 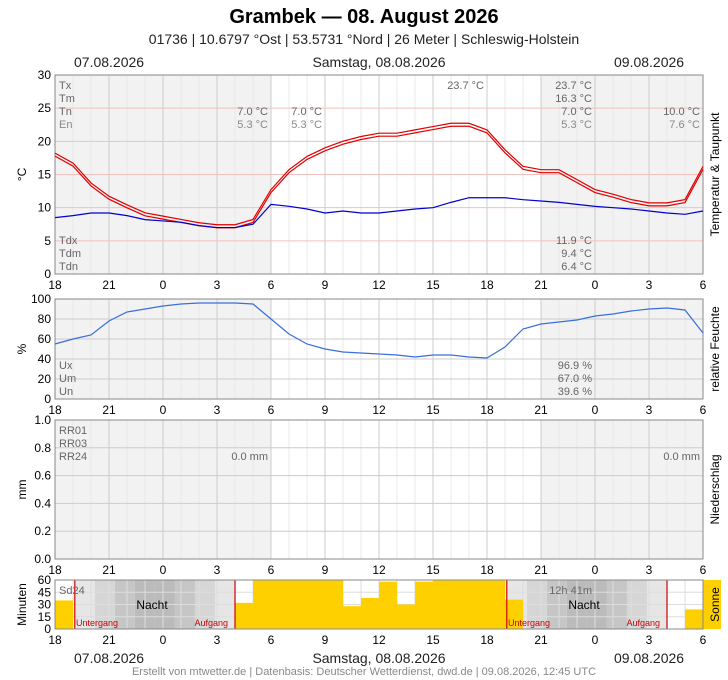 What do you see at coordinates (42, 420) in the screenshot?
I see `y-tick-label-2: 1.0` at bounding box center [42, 420].